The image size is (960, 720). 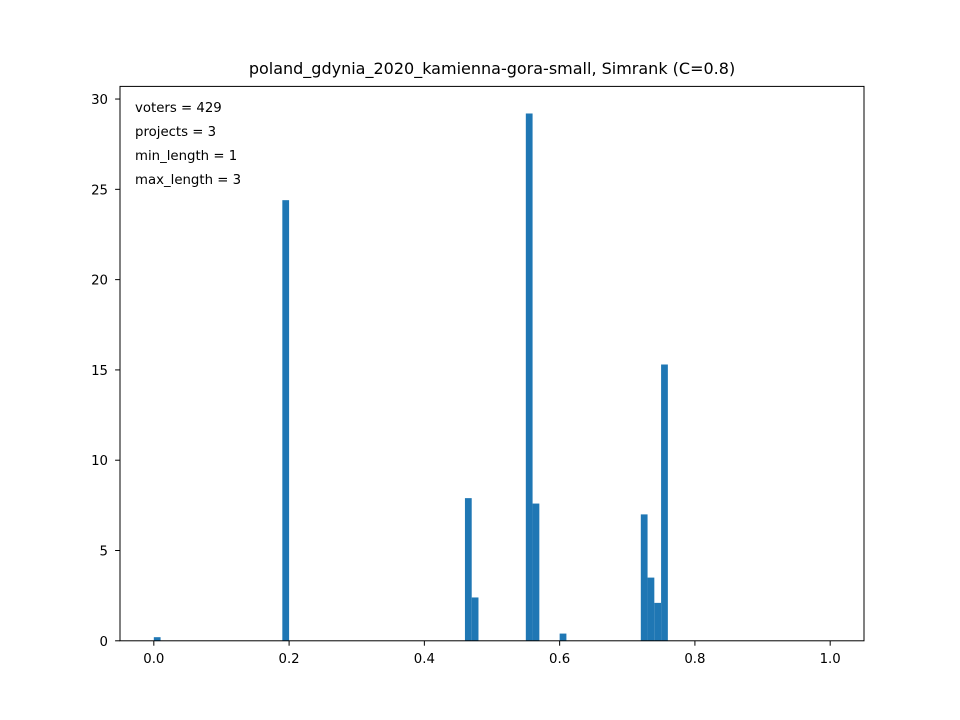 I want to click on y-tick-label: 30, so click(x=99, y=100).